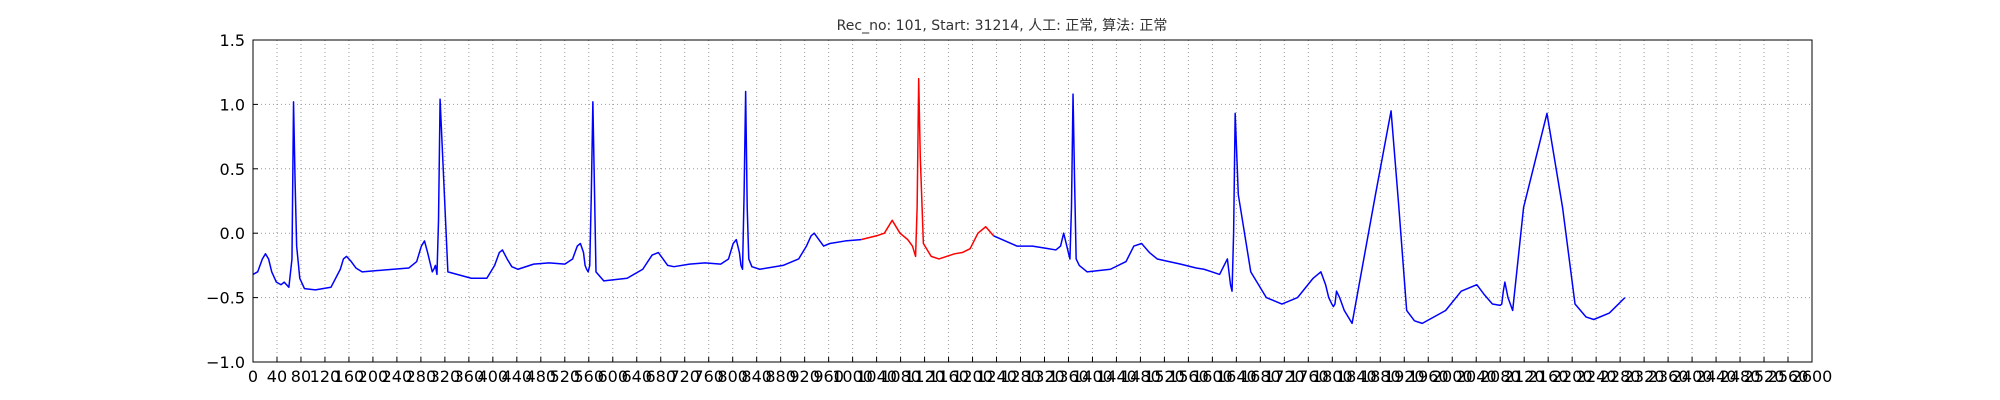 The width and height of the screenshot is (2000, 400). Describe the element at coordinates (828, 376) in the screenshot. I see `x-tick-label: 960` at that location.